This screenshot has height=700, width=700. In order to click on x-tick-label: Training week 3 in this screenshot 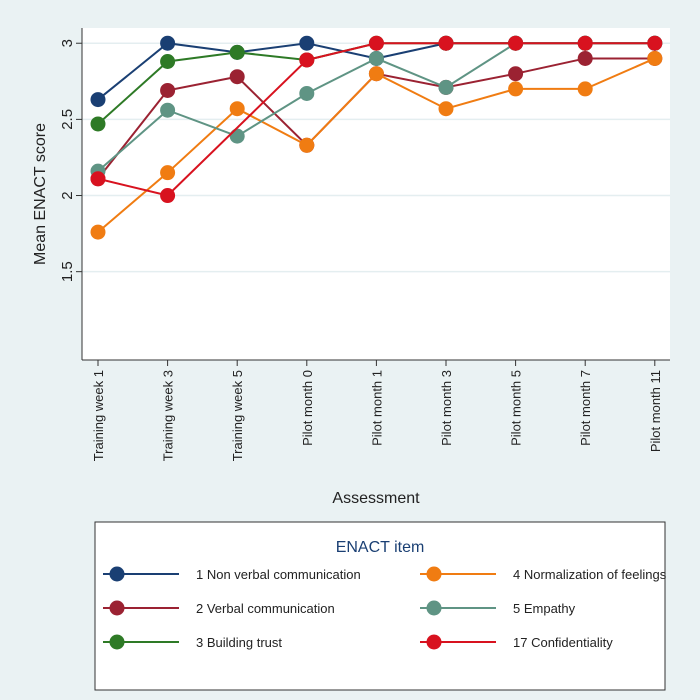, I will do `click(168, 415)`.